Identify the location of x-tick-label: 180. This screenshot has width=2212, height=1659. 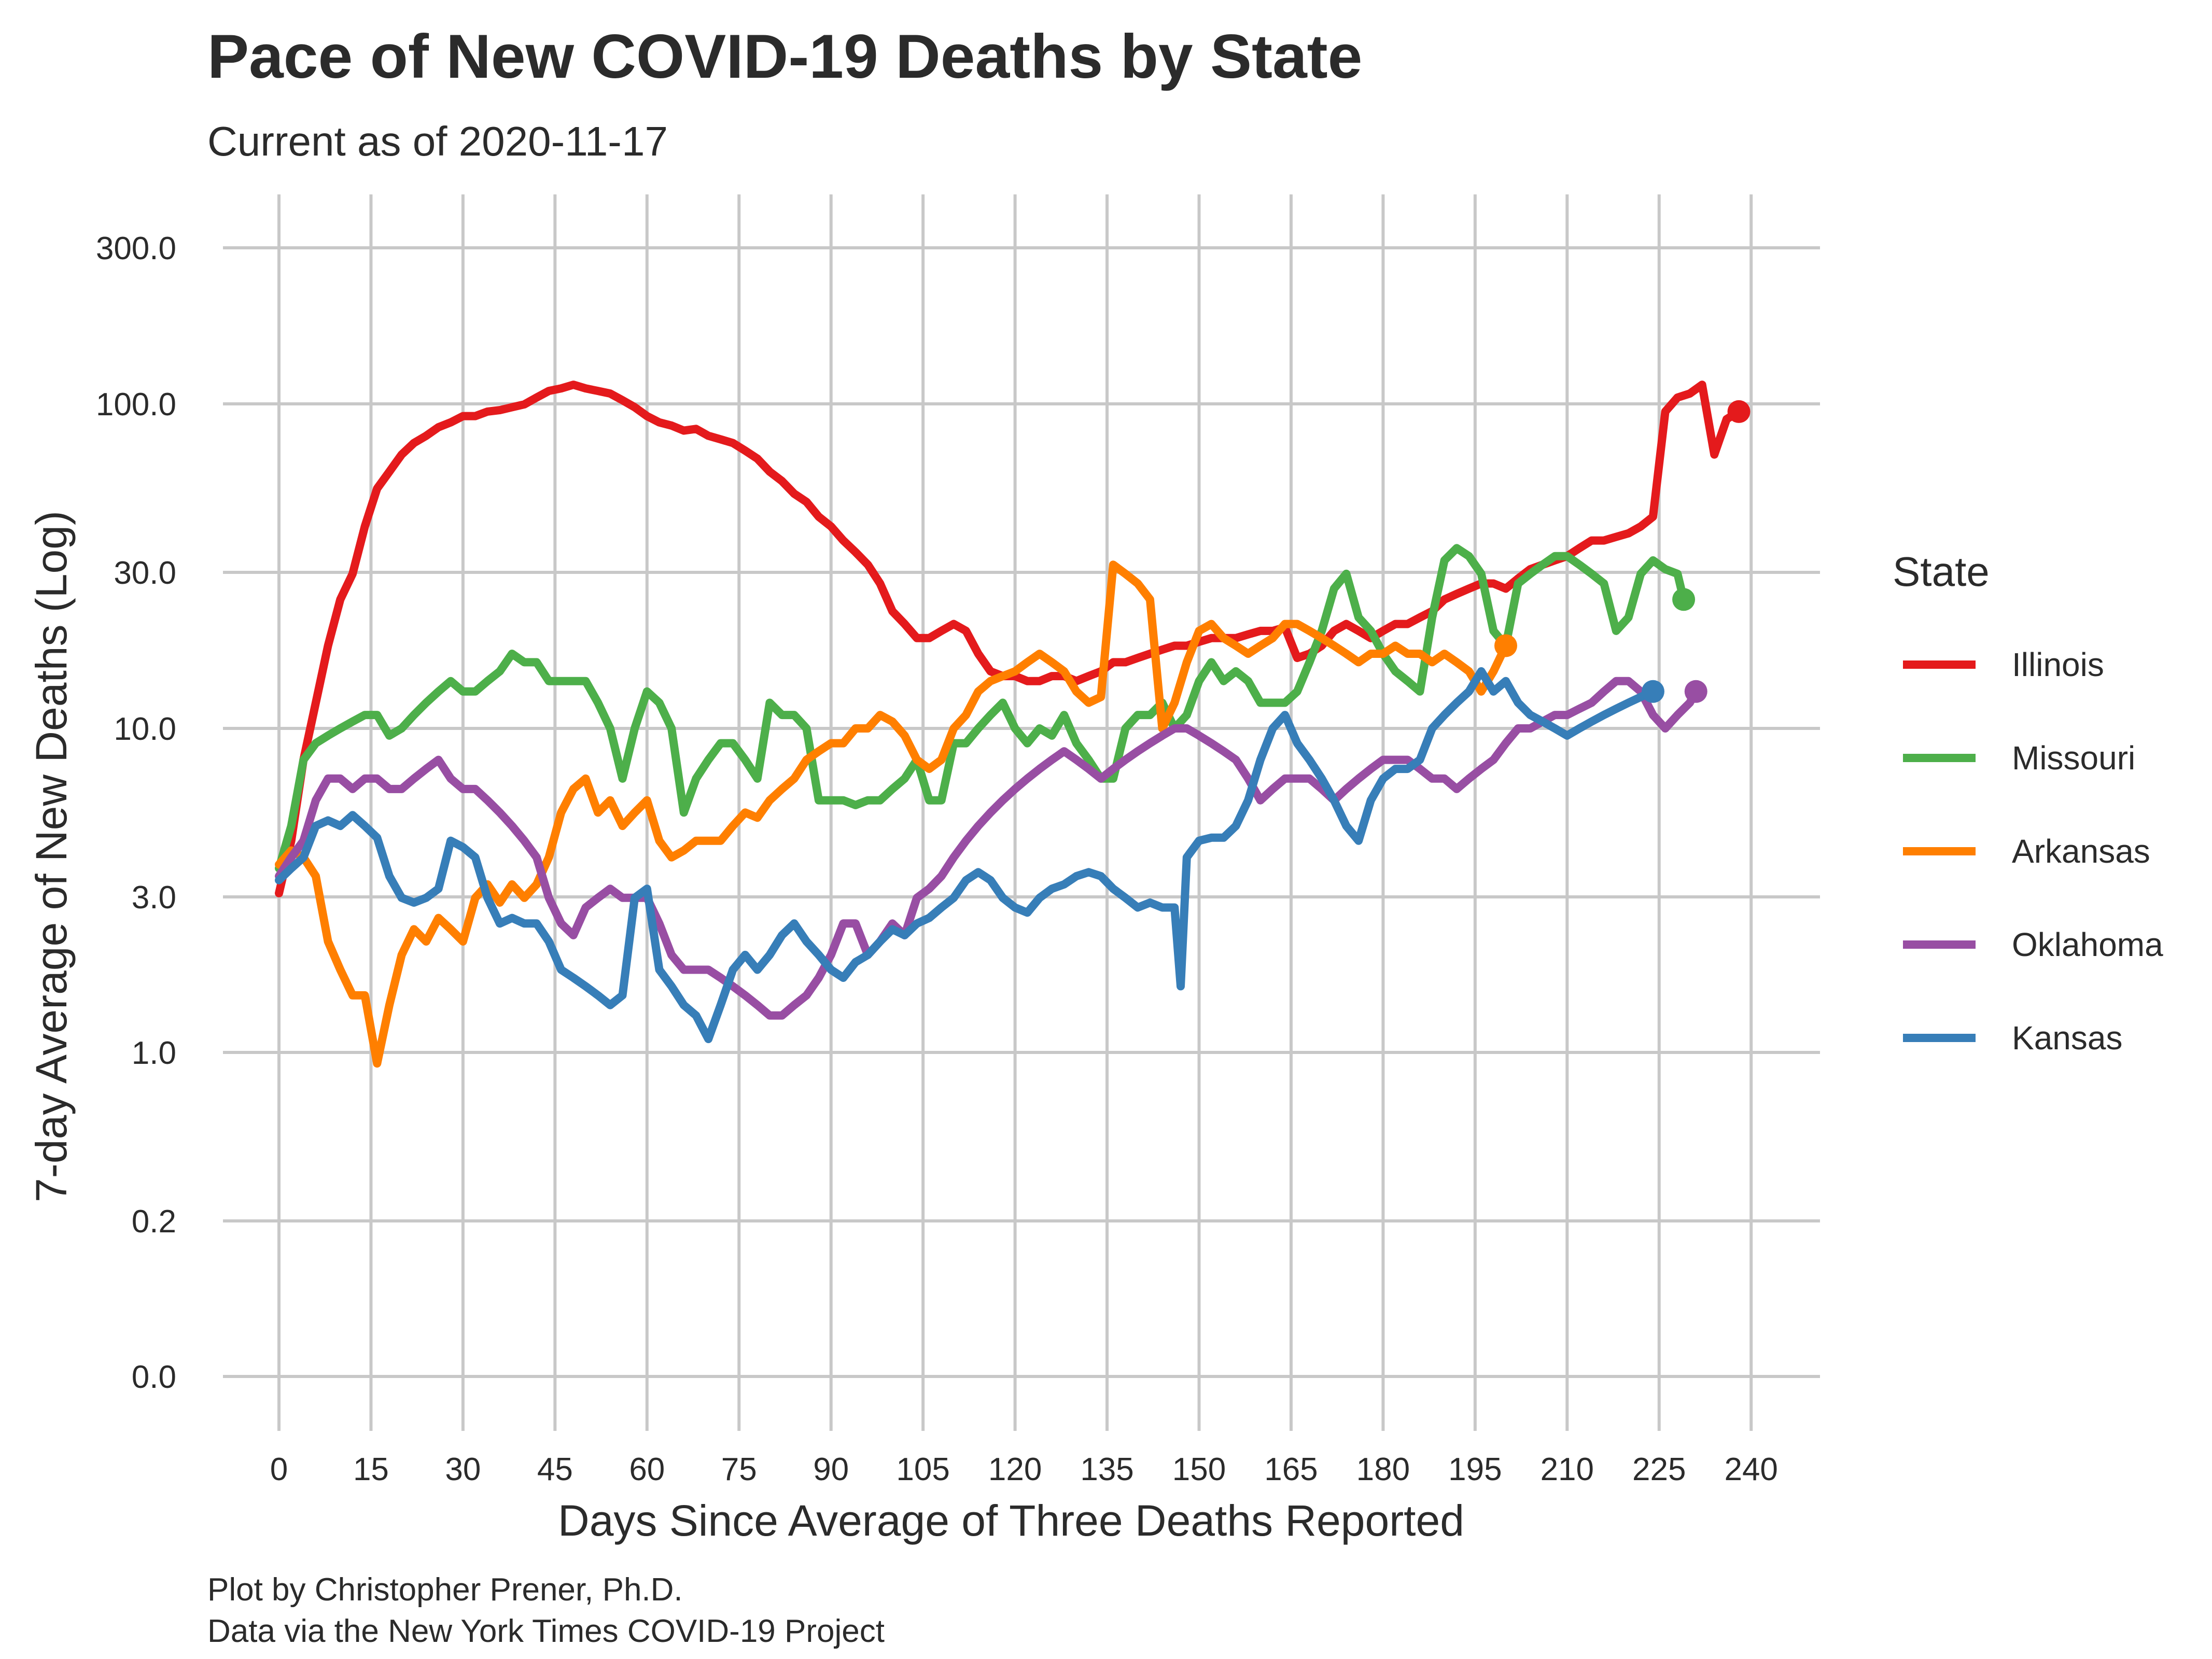
(1383, 1469).